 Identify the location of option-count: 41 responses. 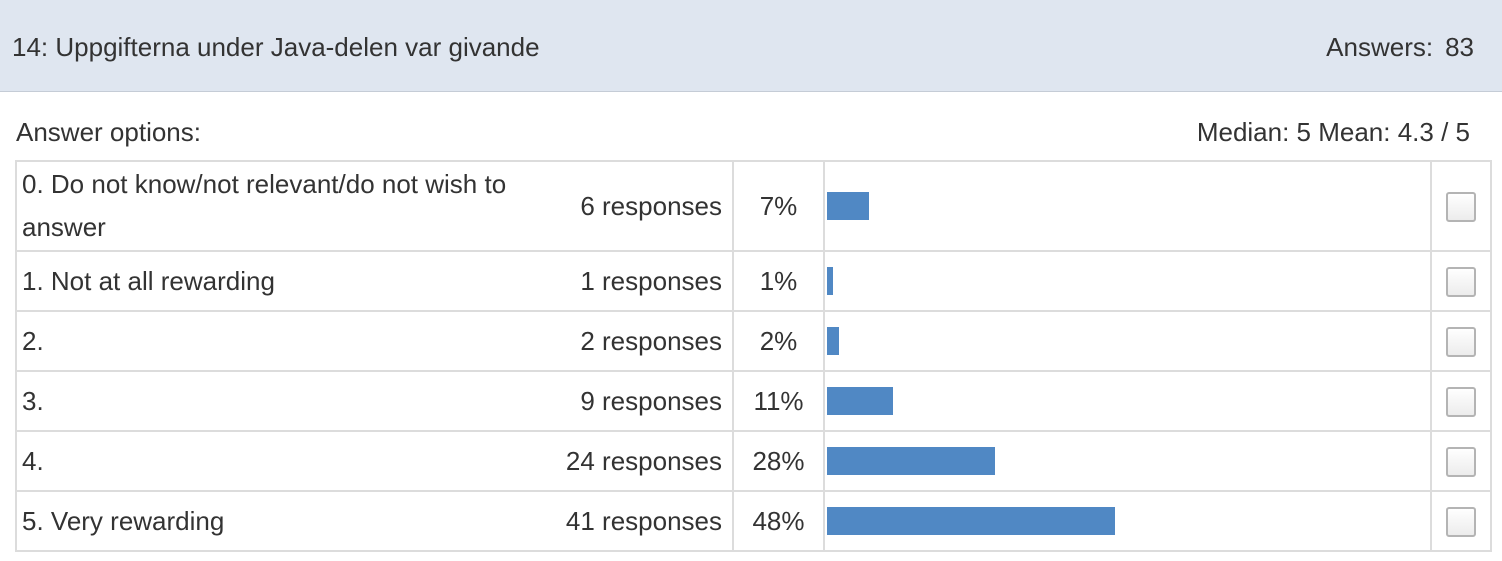
(643, 521).